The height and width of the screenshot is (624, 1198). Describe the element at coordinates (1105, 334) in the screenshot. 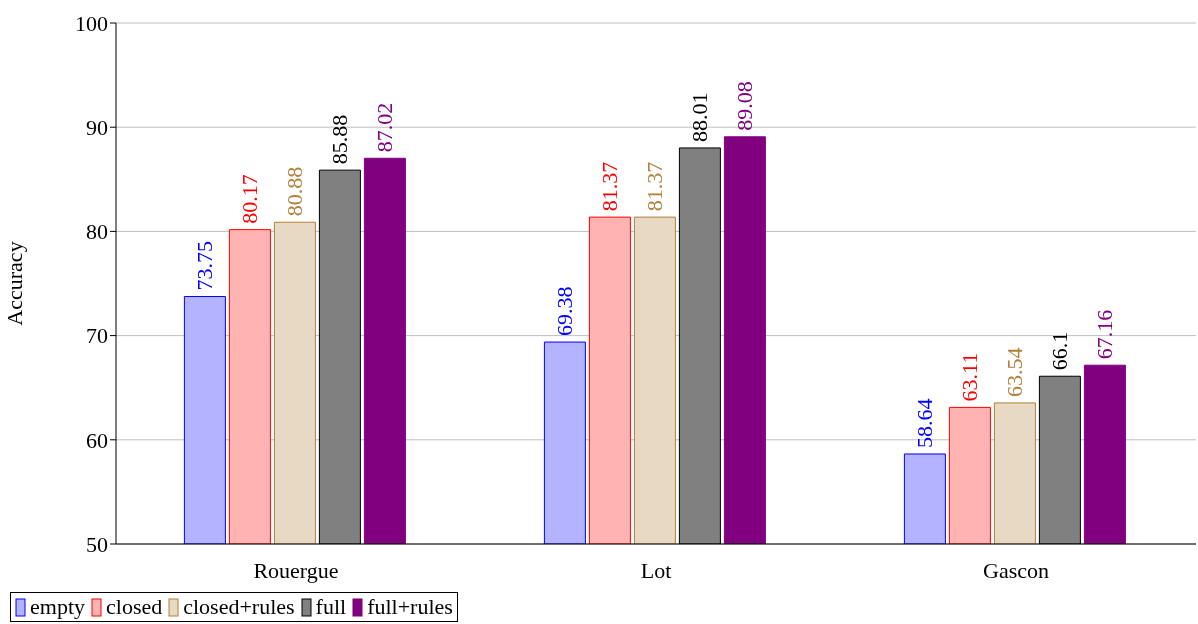

I see `data-label: 67.16` at that location.